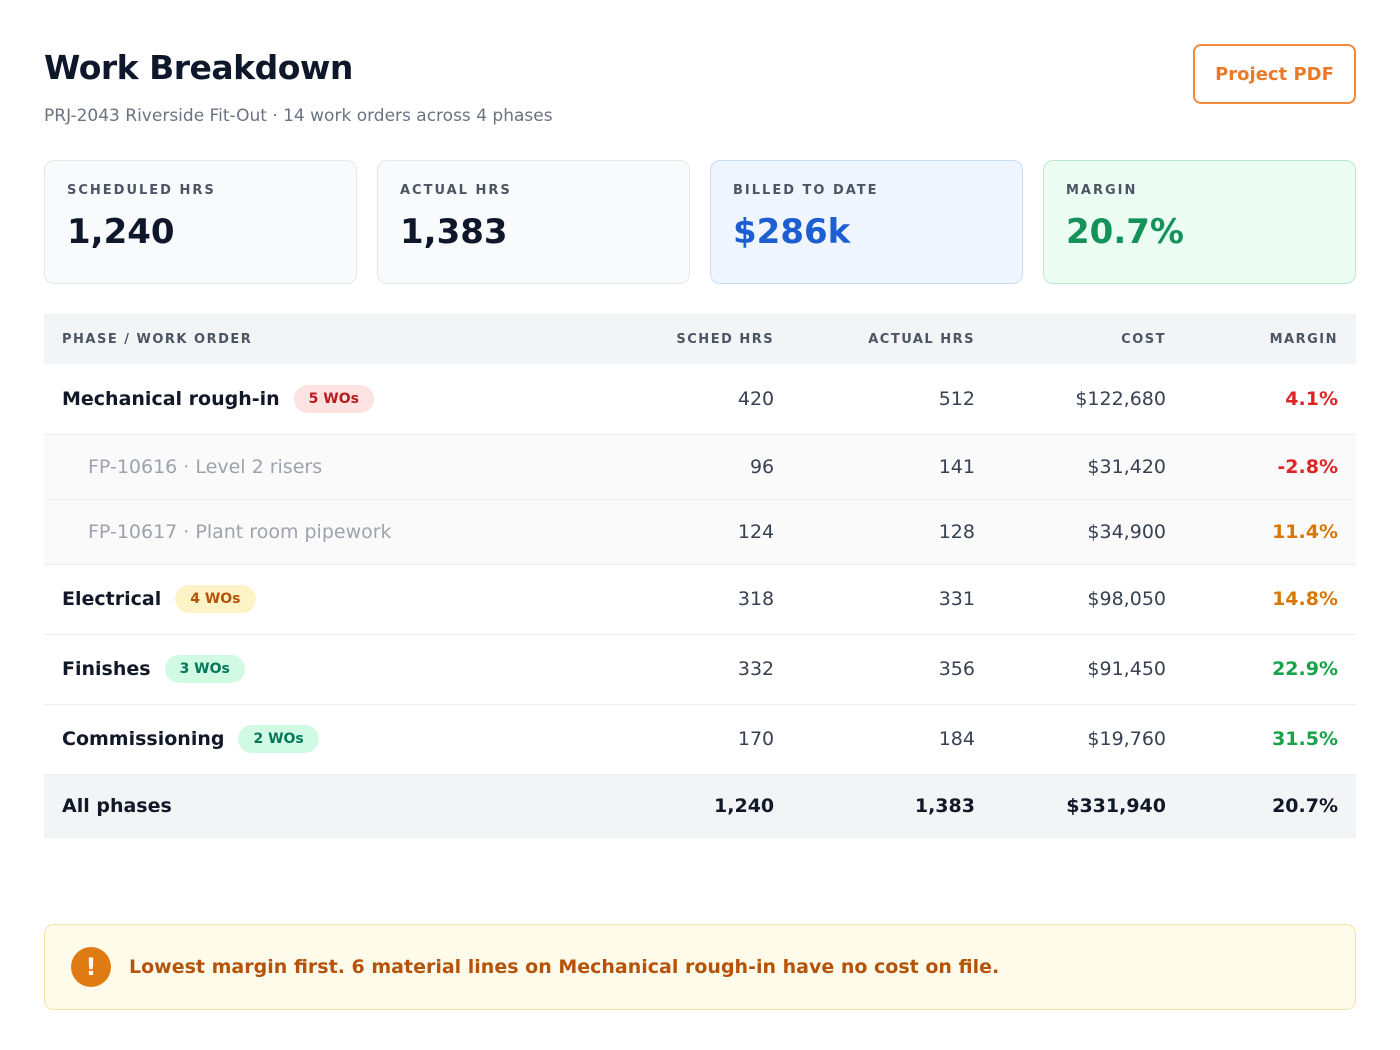  Describe the element at coordinates (1270, 532) in the screenshot. I see `margin-cell: 11.4%` at that location.